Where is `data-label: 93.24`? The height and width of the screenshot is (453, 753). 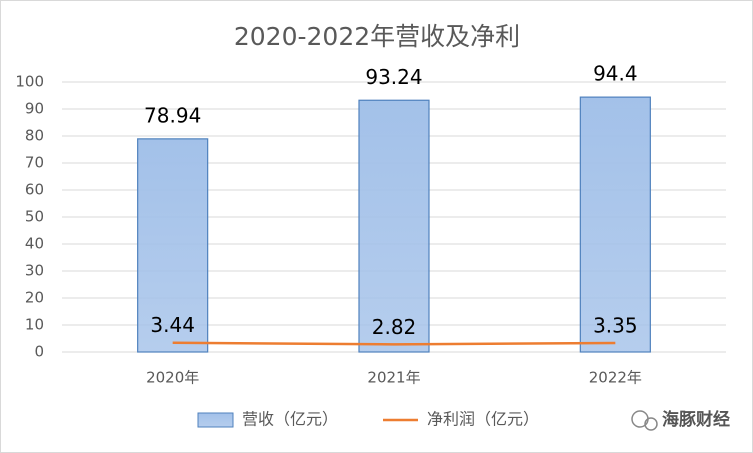
data-label: 93.24 is located at coordinates (393, 77).